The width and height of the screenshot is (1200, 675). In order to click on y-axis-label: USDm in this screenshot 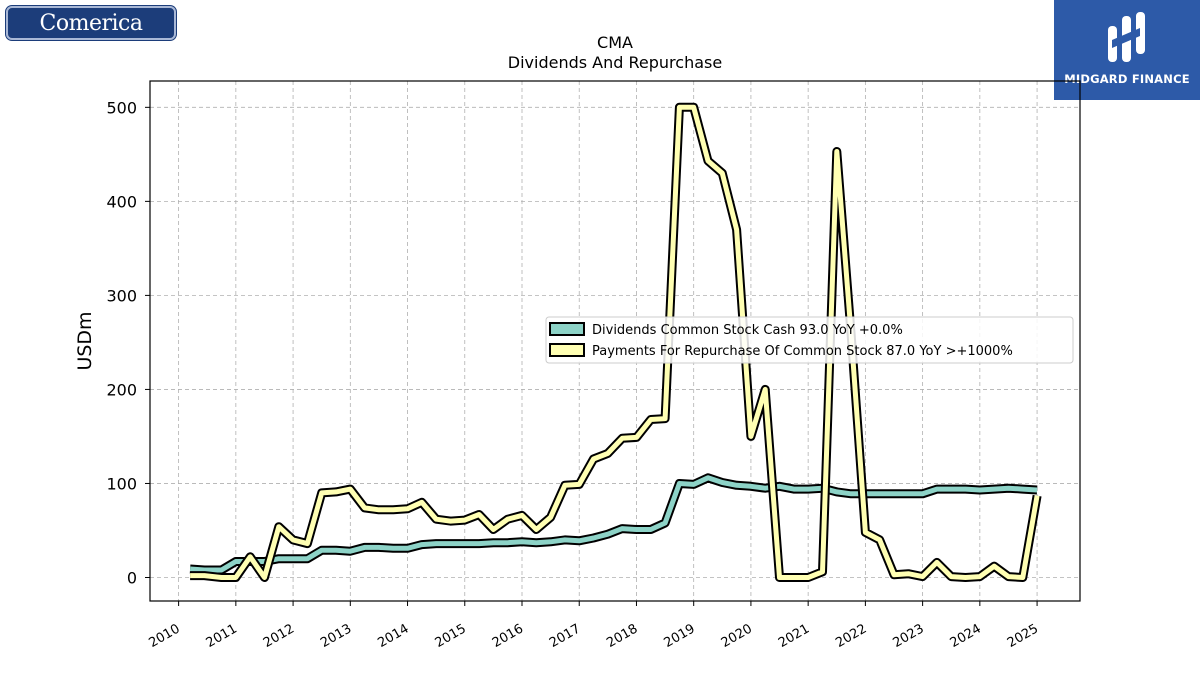, I will do `click(85, 340)`.